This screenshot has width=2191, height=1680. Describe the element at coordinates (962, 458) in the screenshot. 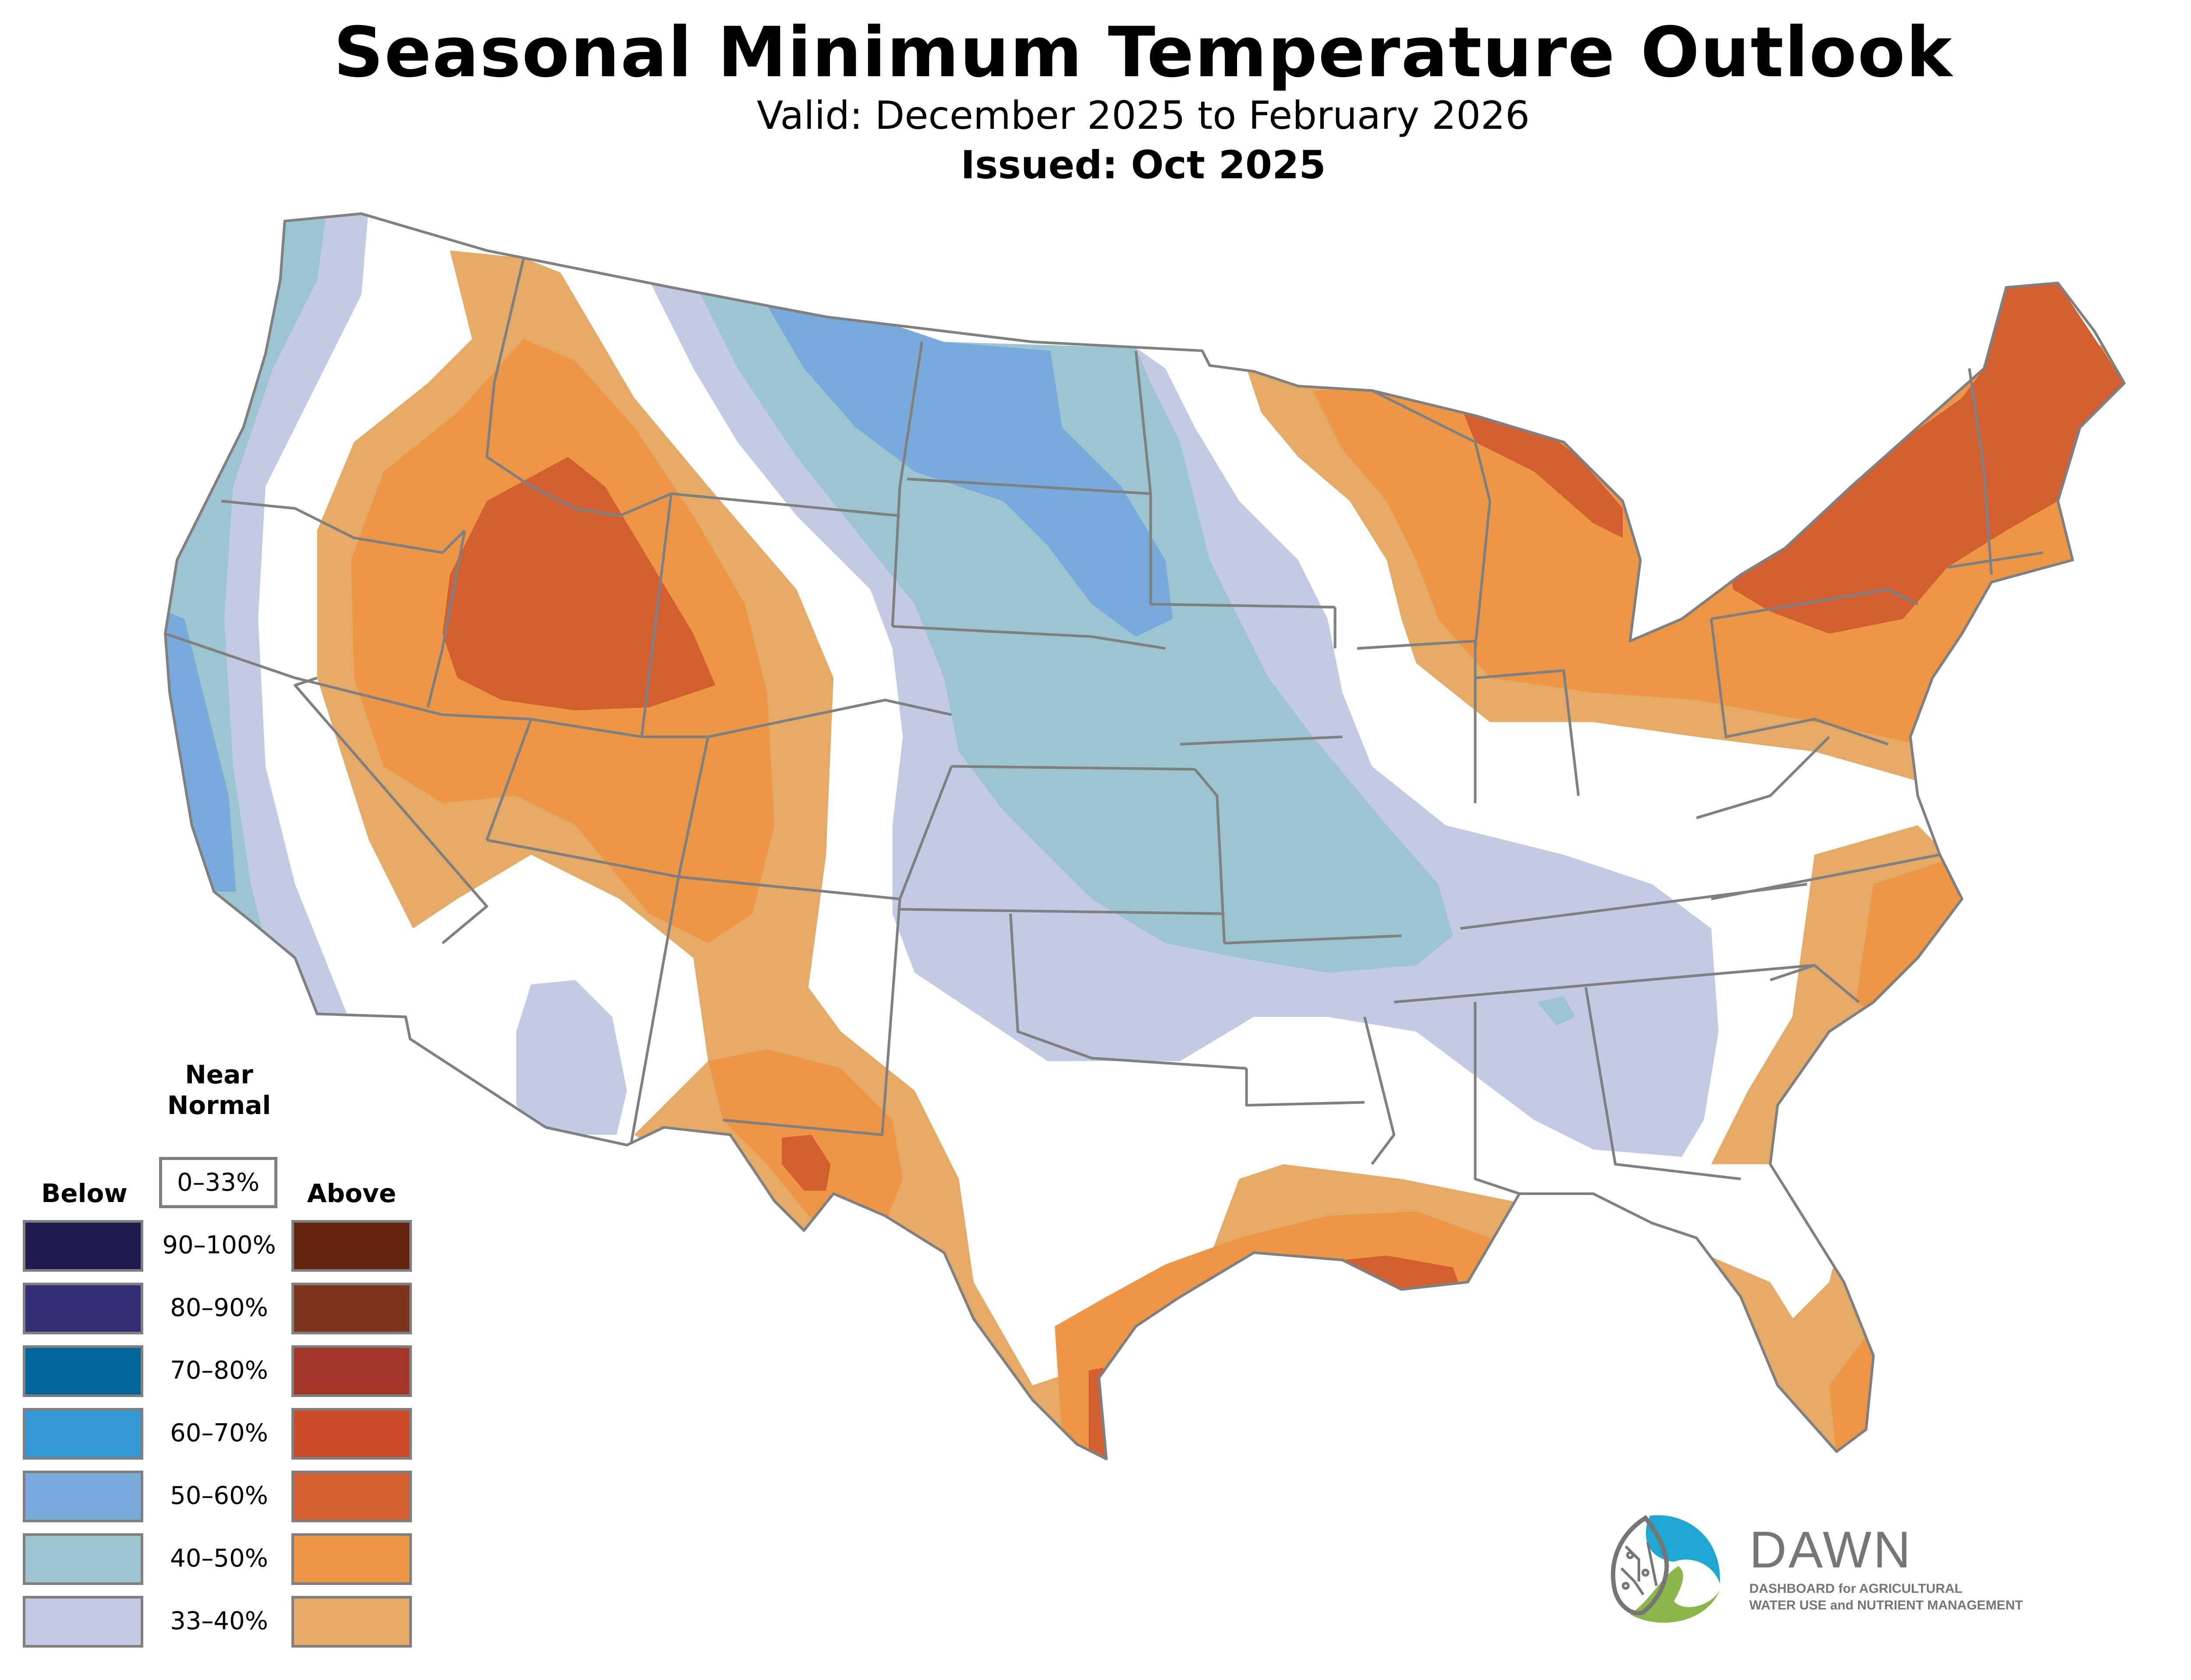

I see `region-below-50-60-dakotas` at that location.